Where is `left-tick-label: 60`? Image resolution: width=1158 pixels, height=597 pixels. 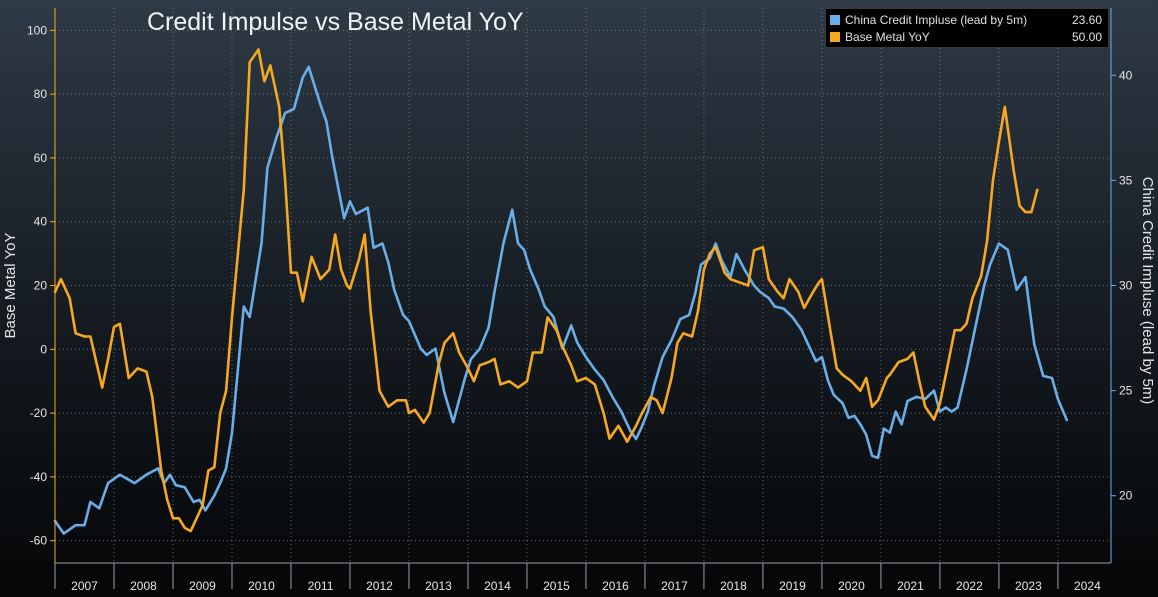 left-tick-label: 60 is located at coordinates (41, 158).